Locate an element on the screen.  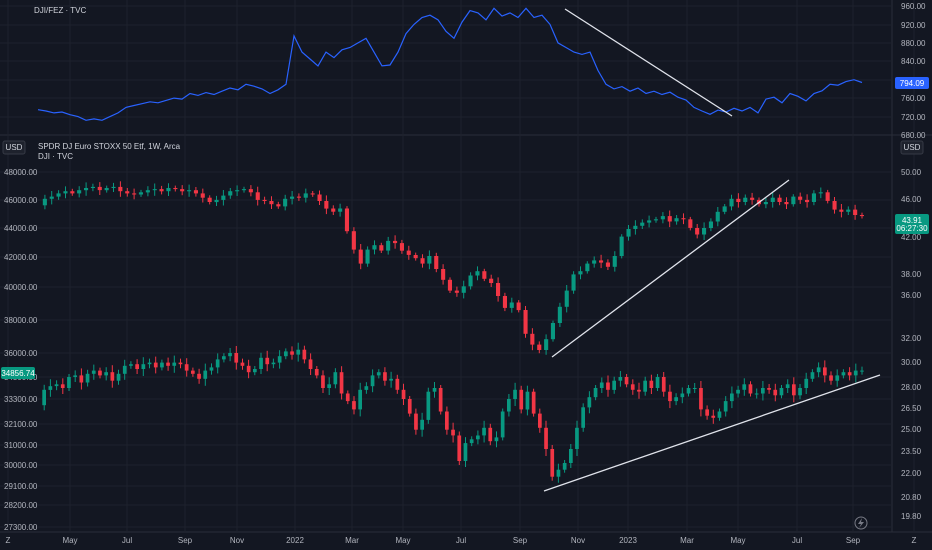
dji-axis-label: 29100.00 is located at coordinates (21, 486).